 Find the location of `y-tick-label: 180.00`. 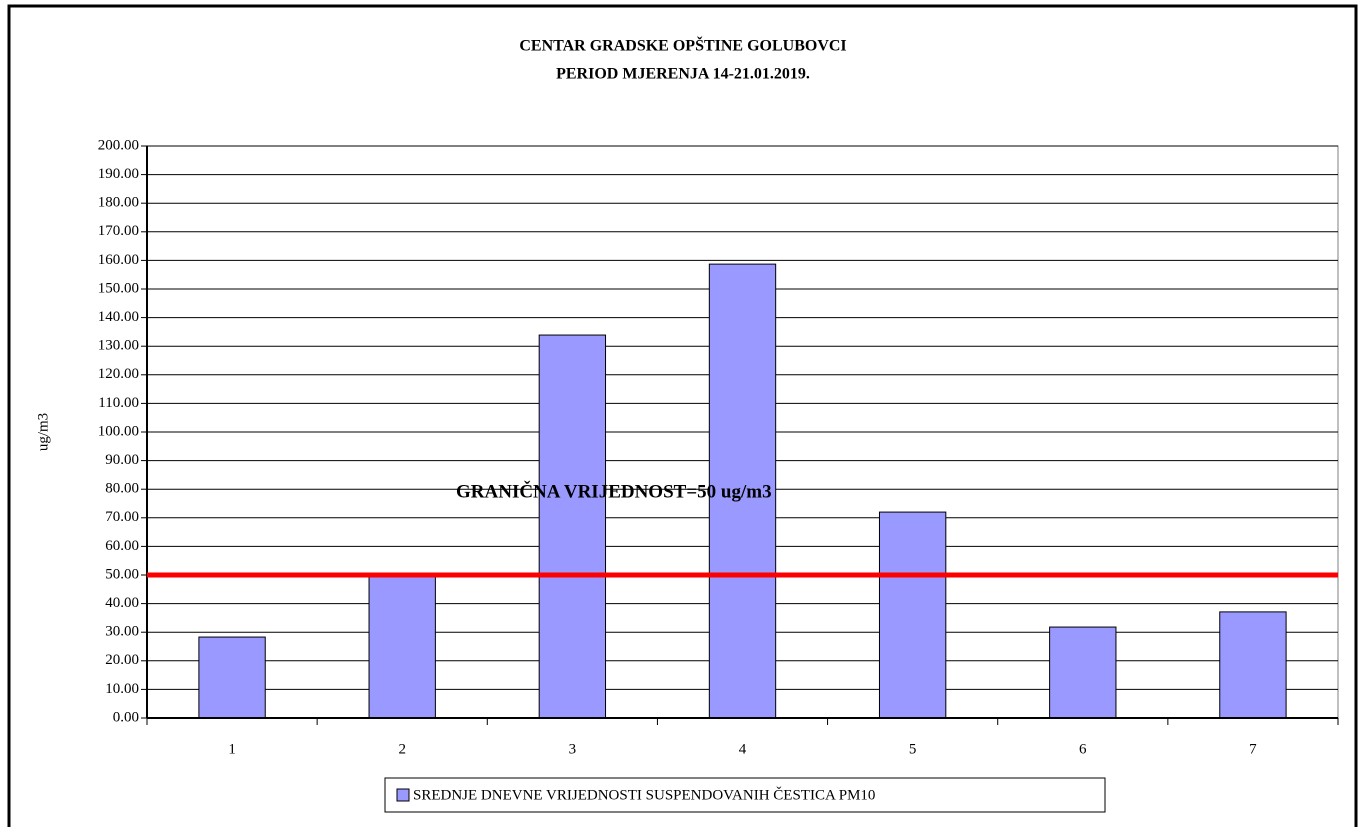

y-tick-label: 180.00 is located at coordinates (118, 203).